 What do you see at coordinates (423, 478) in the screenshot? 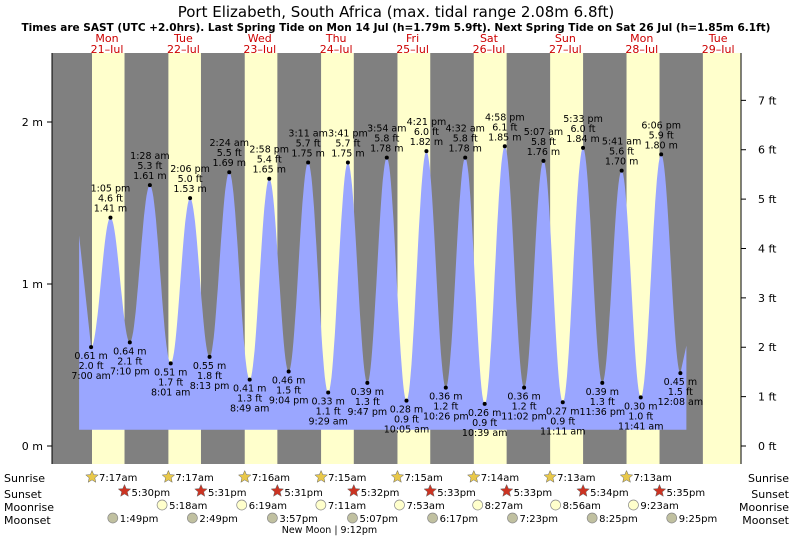
I see `sunrise-time: 7:15am` at bounding box center [423, 478].